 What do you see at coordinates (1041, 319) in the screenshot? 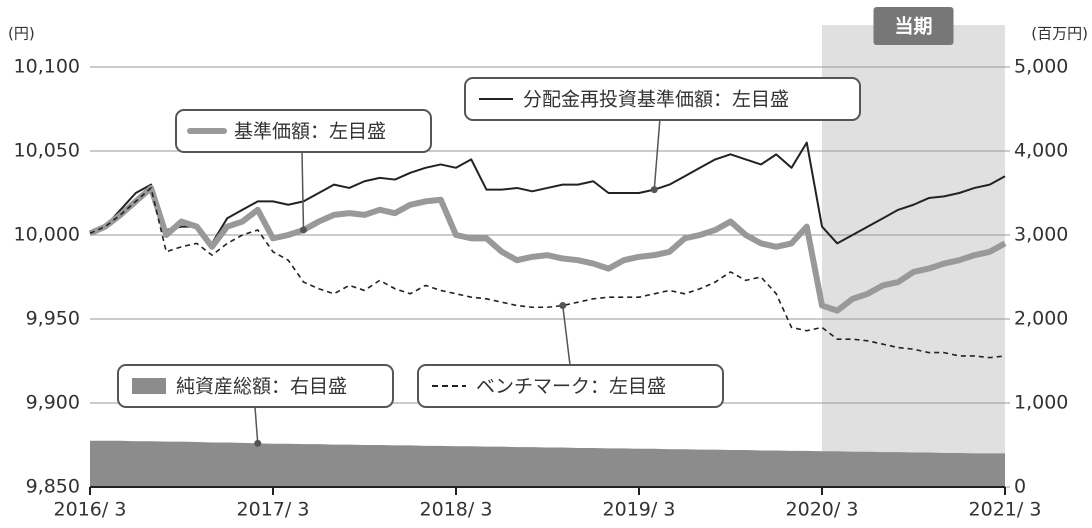
I see `y2-tick-label: 2,000` at bounding box center [1041, 319].